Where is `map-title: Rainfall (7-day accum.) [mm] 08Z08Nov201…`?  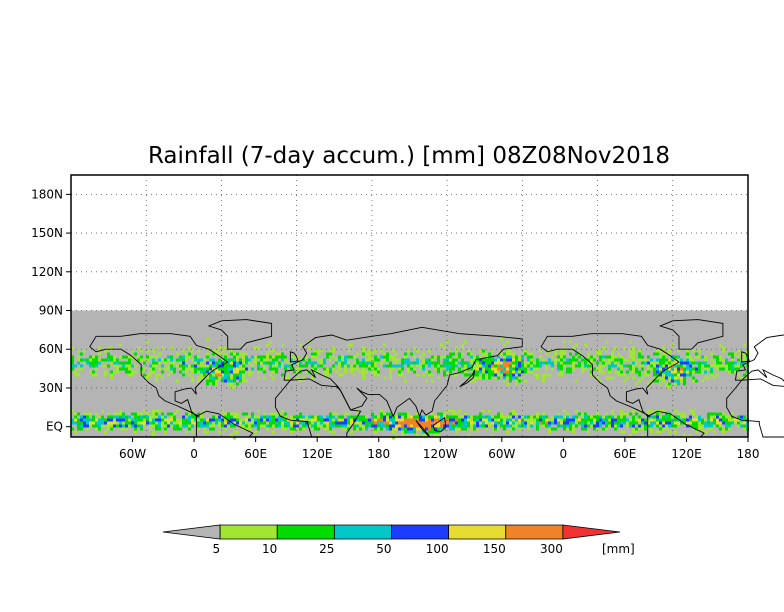
map-title: Rainfall (7-day accum.) [mm] 08Z08Nov201… is located at coordinates (409, 156).